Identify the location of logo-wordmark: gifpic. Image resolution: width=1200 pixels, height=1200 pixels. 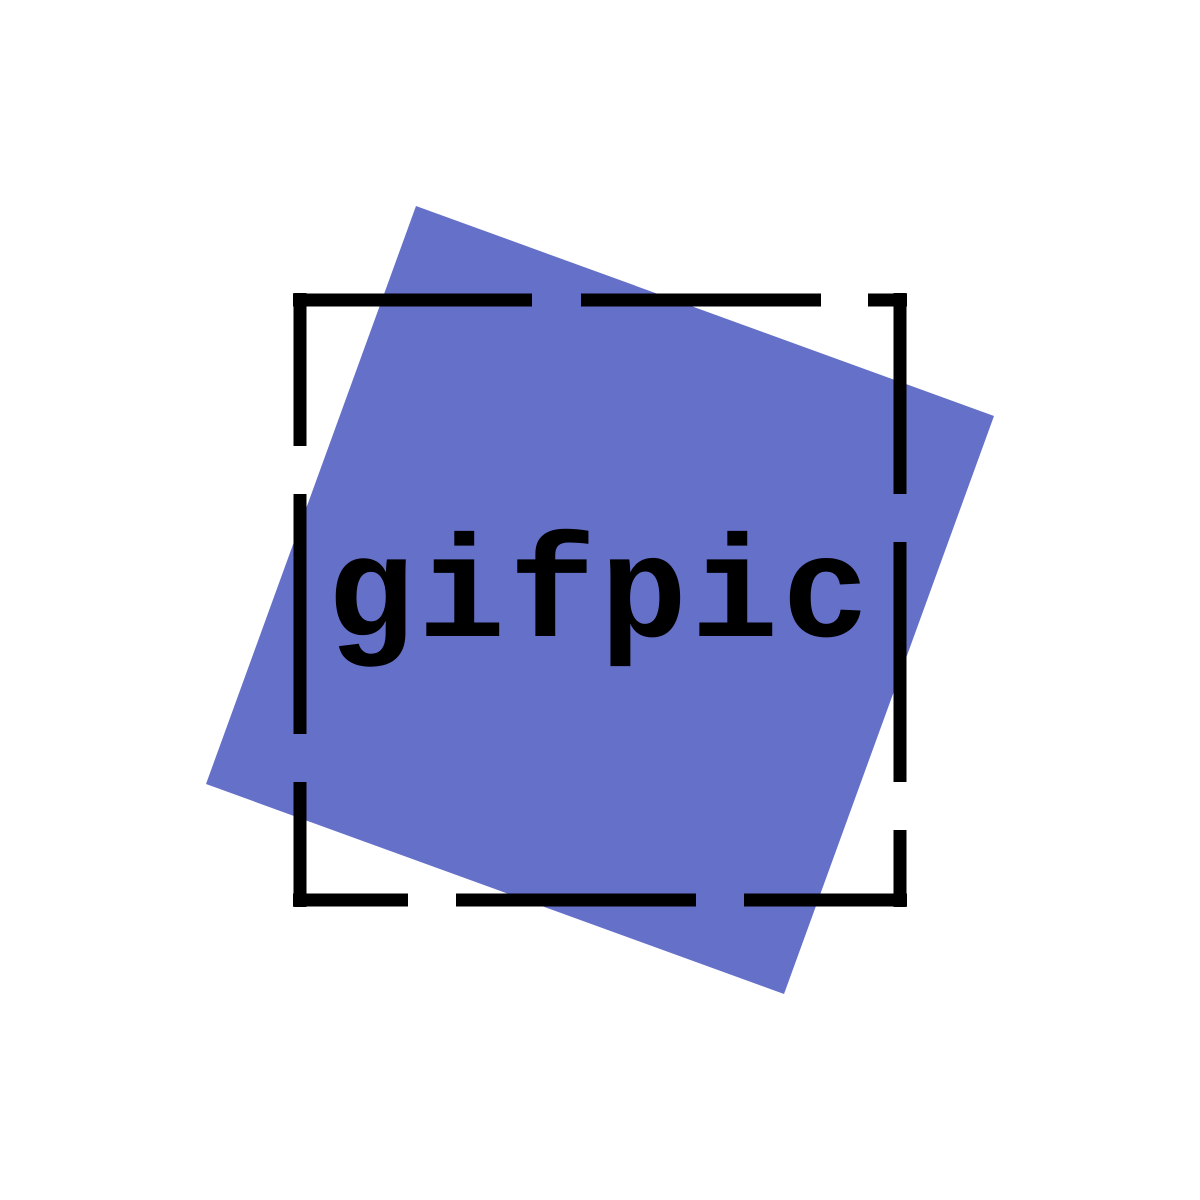
(600, 597).